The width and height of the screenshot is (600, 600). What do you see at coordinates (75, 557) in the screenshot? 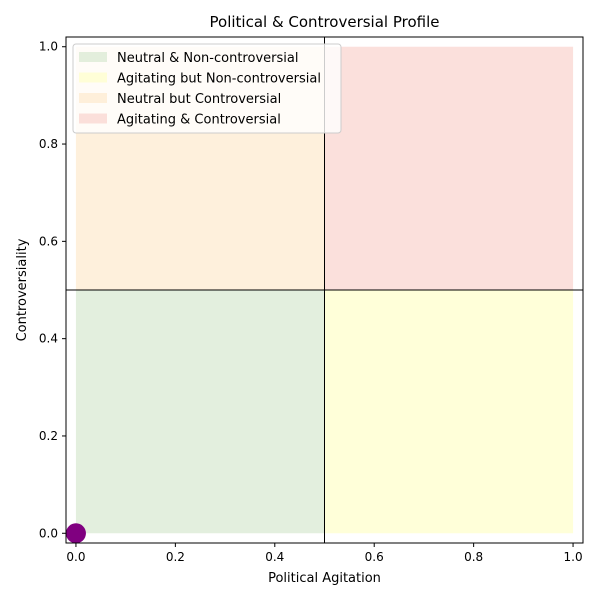
I see `x-tick-label-0: 0.0` at bounding box center [75, 557].